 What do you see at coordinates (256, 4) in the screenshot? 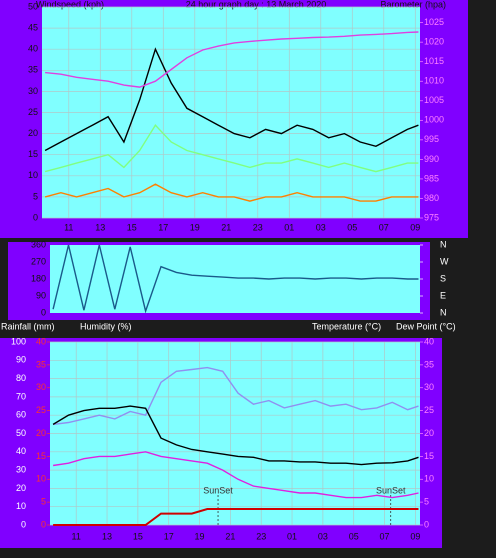
I see `chart-title: 24 hour graph day : 13 March 2020` at bounding box center [256, 4].